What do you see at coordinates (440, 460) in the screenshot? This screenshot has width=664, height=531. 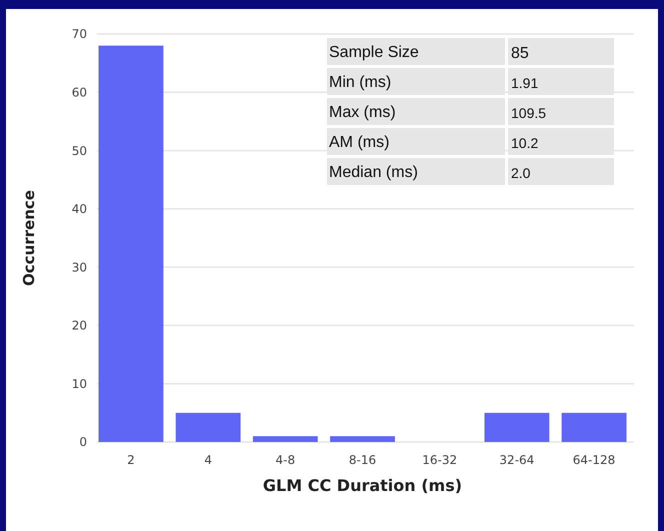 I see `x-tick-label: 16-32` at bounding box center [440, 460].